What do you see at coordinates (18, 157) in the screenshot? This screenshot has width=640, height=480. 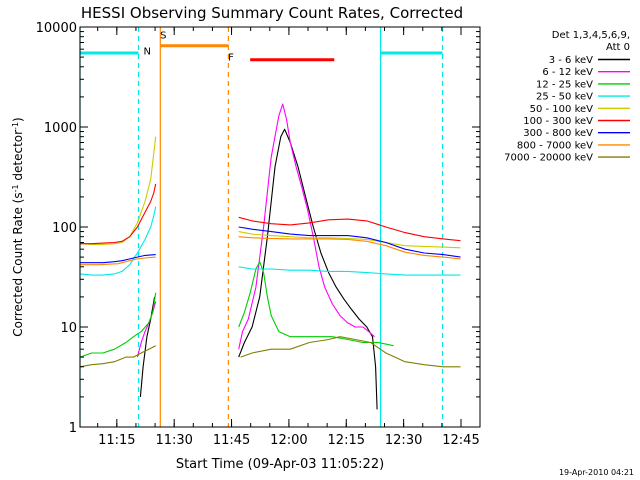 I see `y-axis-label-mid: detector` at bounding box center [18, 157].